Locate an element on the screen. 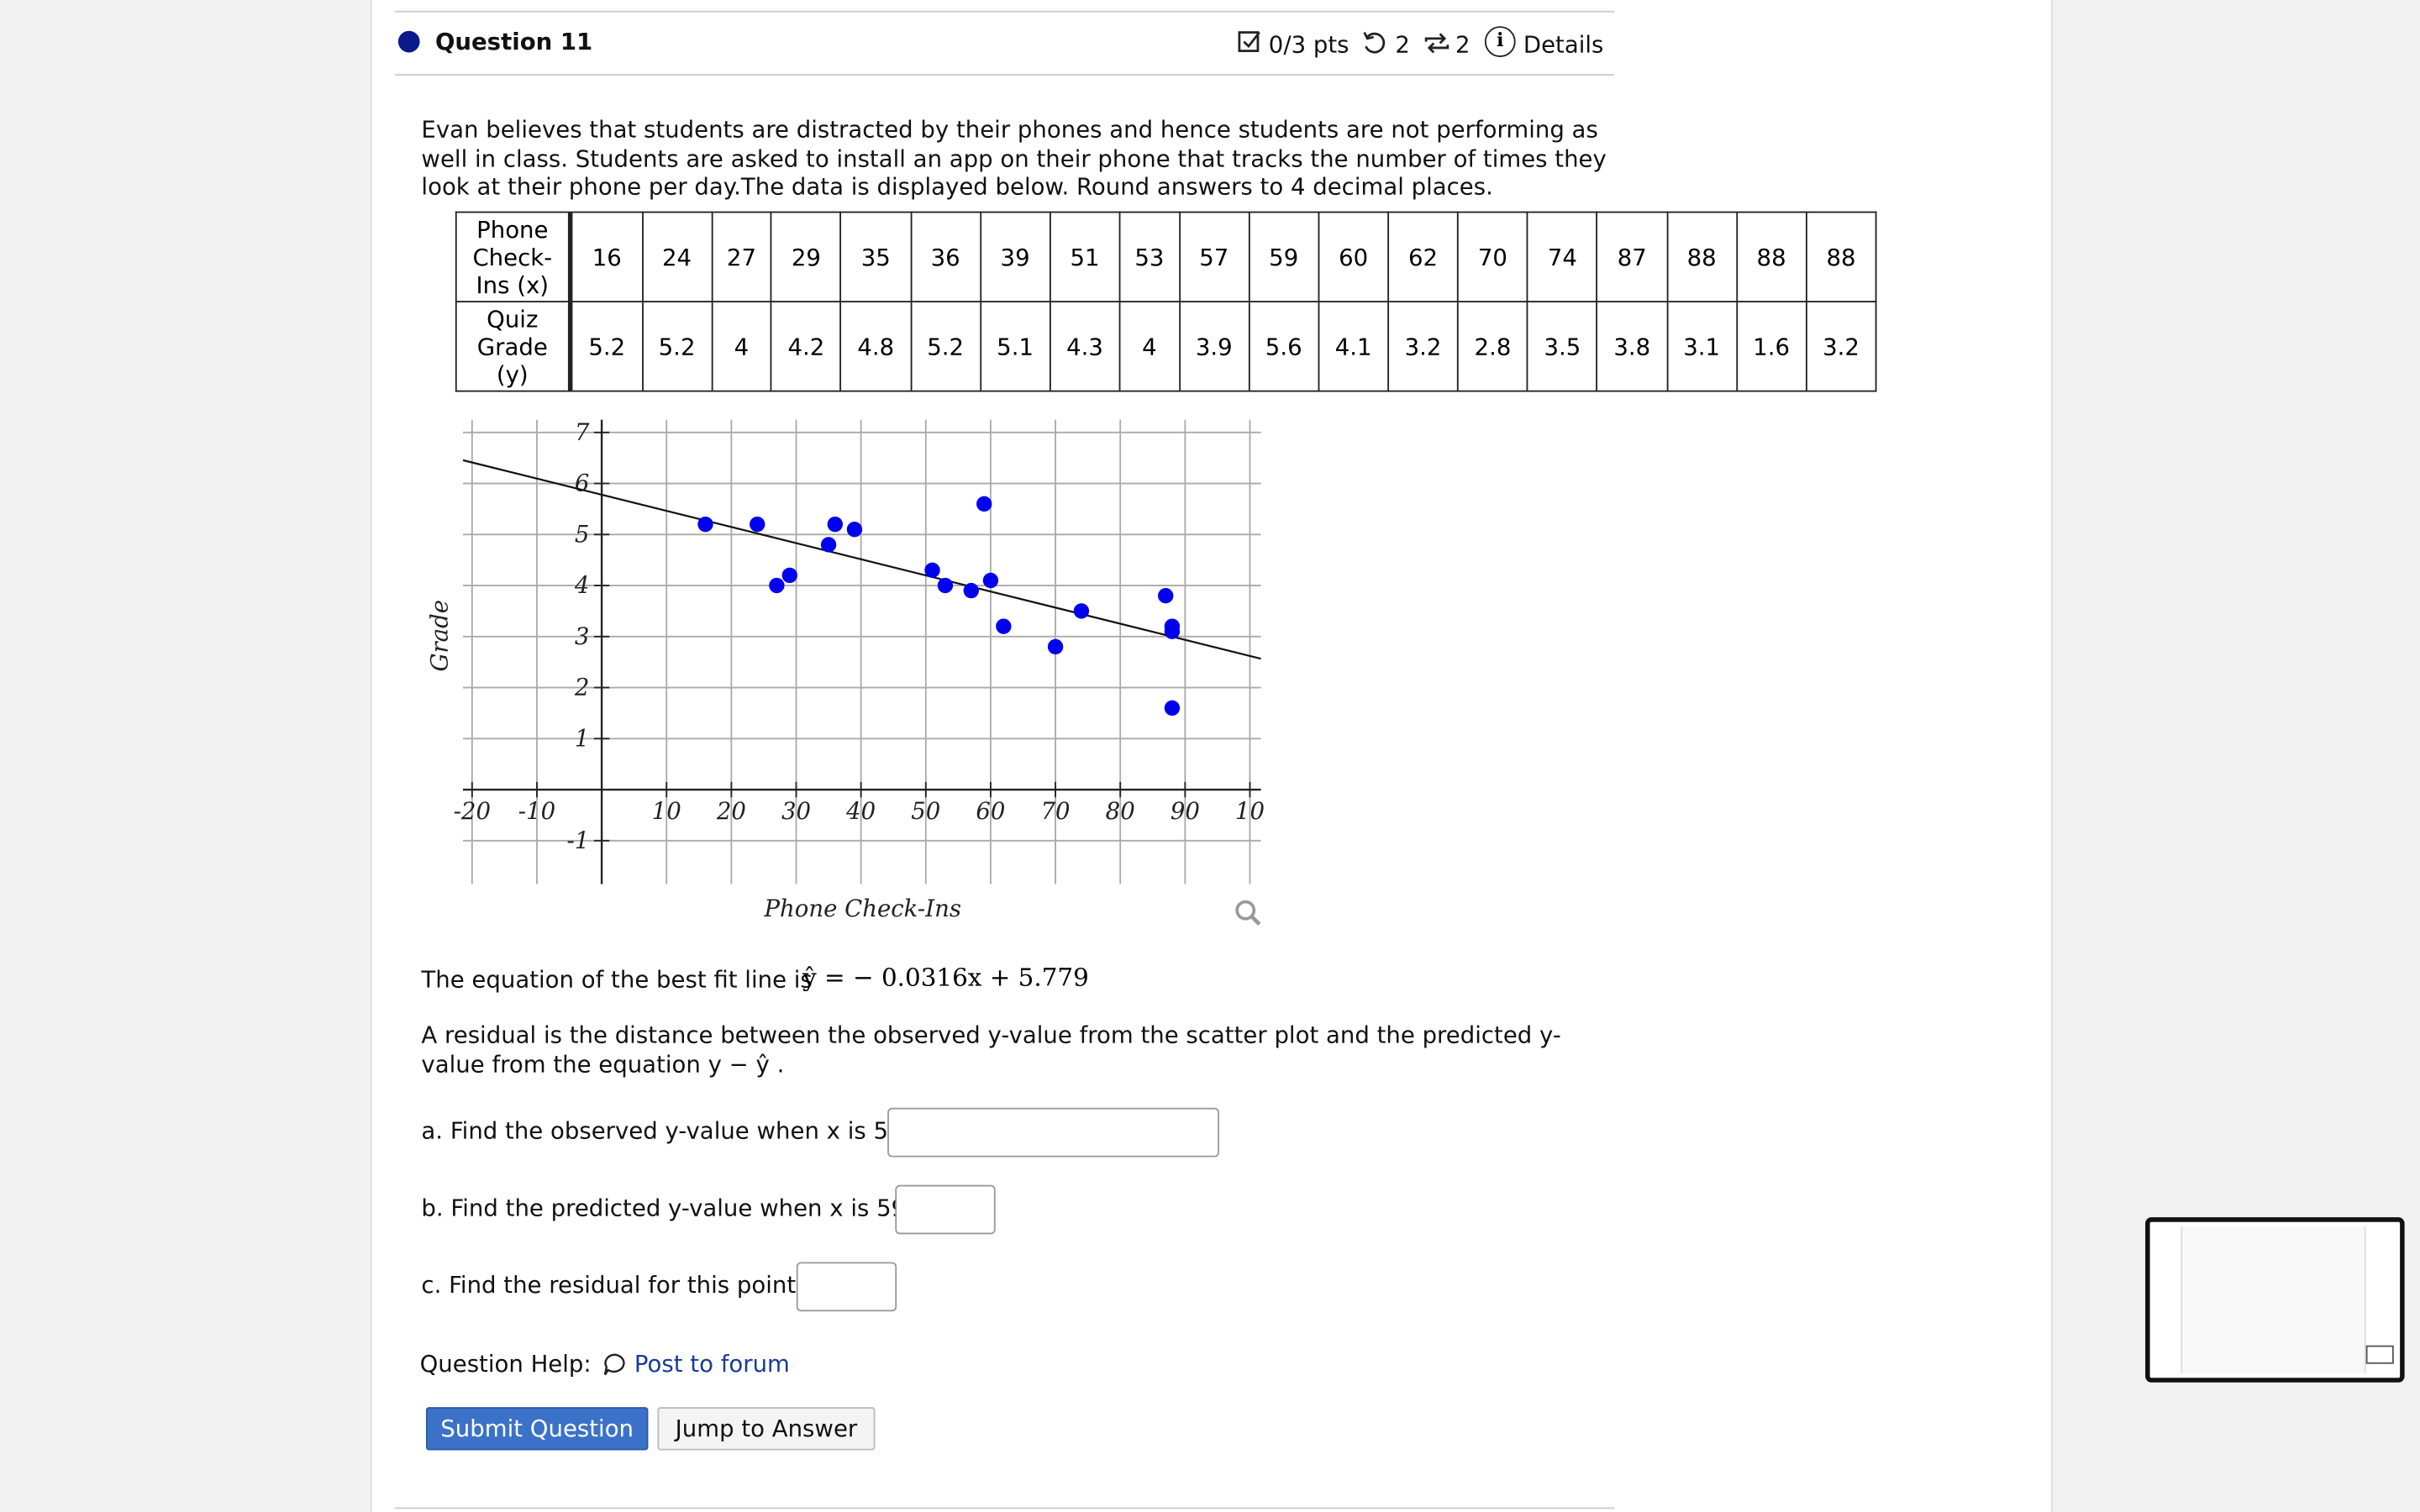  y-tick-label: 2 is located at coordinates (582, 688).